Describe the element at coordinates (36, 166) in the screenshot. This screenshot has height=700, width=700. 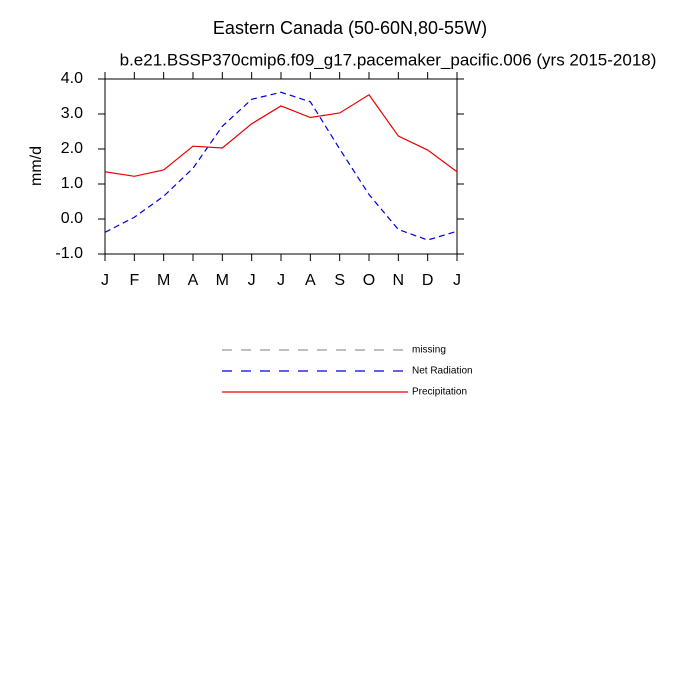
I see `y-axis-label: mm/d` at that location.